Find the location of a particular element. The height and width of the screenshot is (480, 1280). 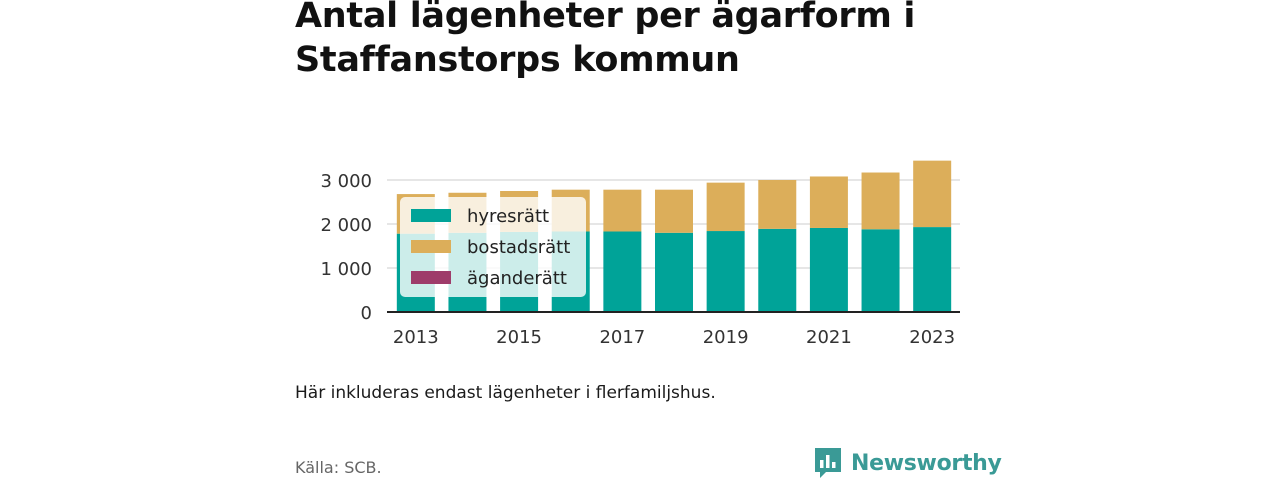

x-tick-label: 2023 is located at coordinates (932, 337).